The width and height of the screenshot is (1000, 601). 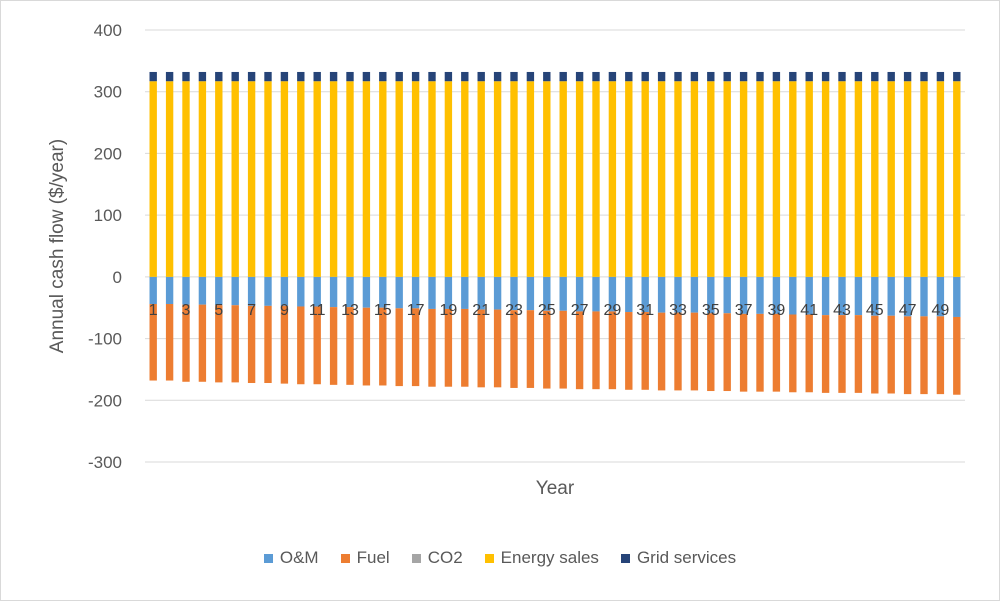 I want to click on x-category-label: 47, so click(x=908, y=310).